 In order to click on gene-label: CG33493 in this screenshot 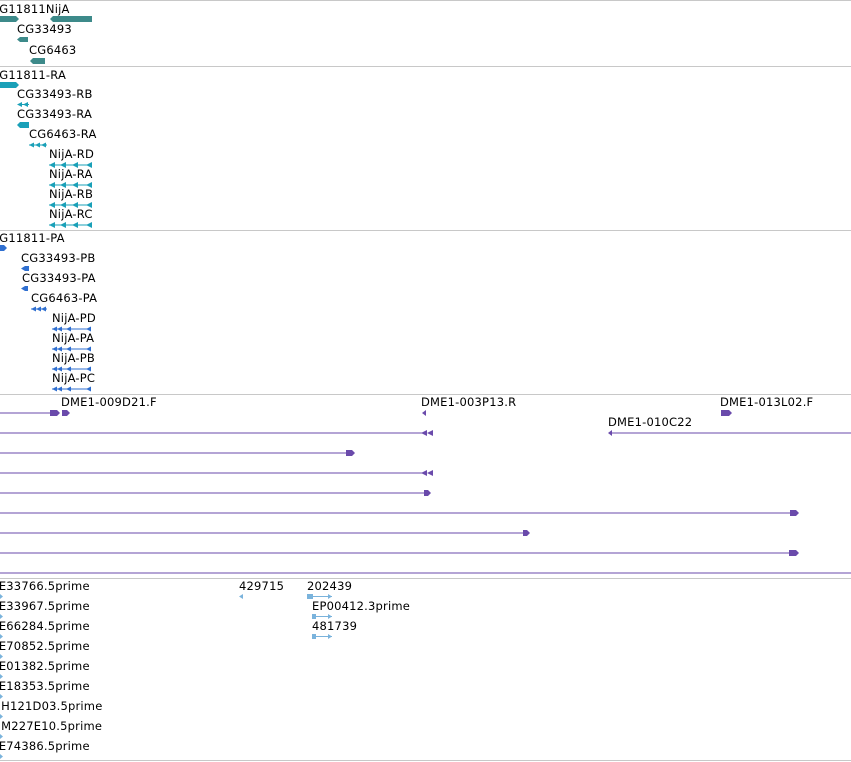, I will do `click(44, 29)`.